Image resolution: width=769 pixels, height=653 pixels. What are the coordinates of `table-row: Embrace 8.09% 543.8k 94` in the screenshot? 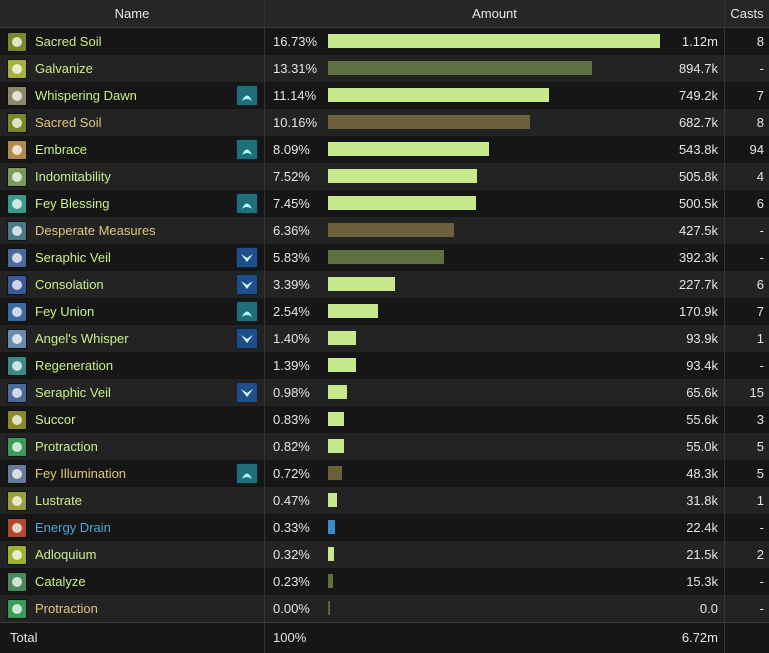 It's located at (384, 149).